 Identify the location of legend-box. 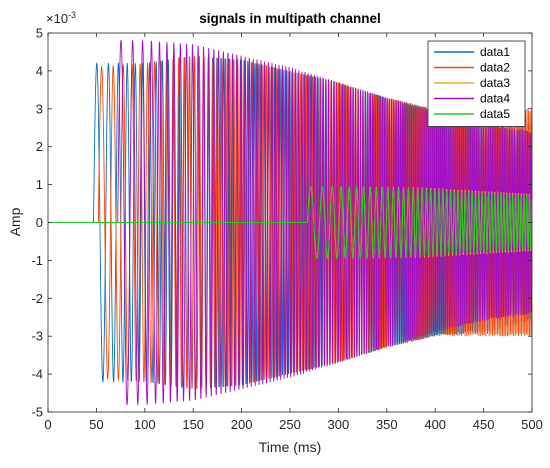
(476, 83).